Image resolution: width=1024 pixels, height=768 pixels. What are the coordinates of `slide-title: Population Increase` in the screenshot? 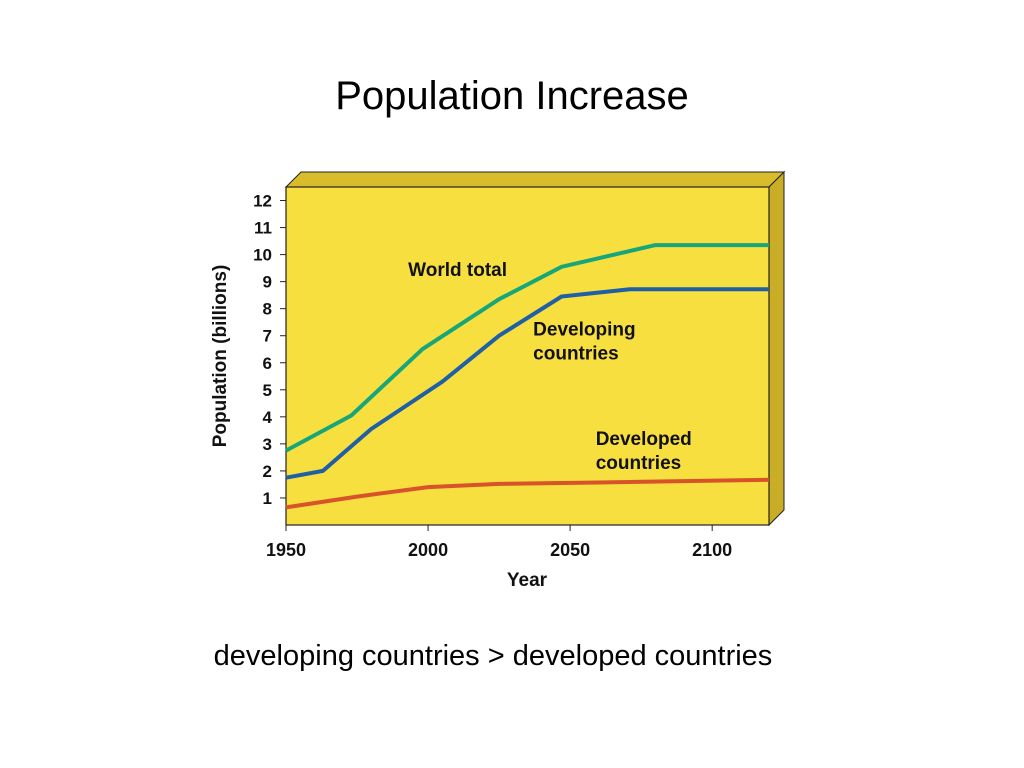 It's located at (512, 96).